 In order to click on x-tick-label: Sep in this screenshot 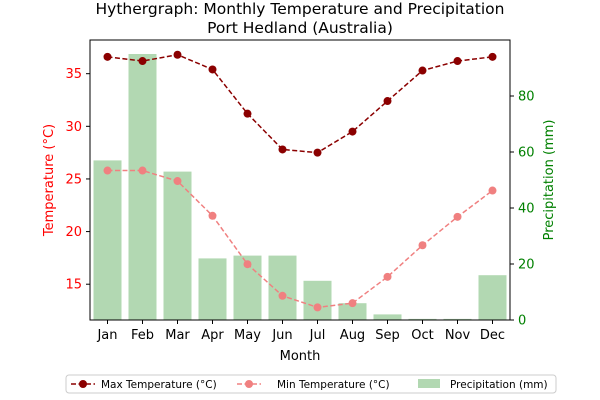, I will do `click(387, 335)`.